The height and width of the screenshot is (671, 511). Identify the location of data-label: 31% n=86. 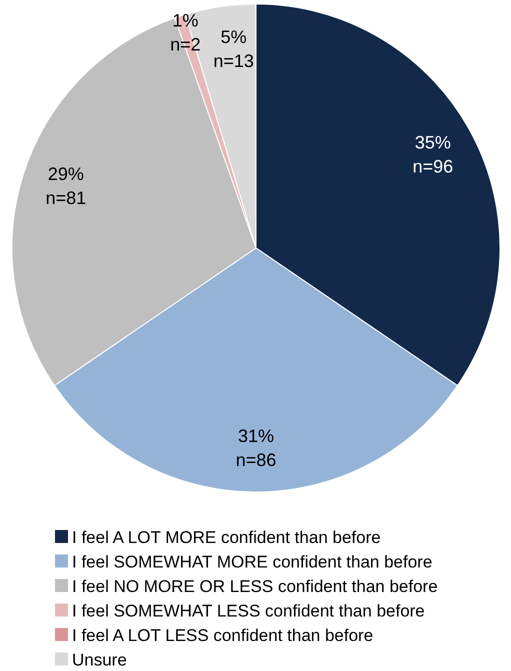
(256, 448).